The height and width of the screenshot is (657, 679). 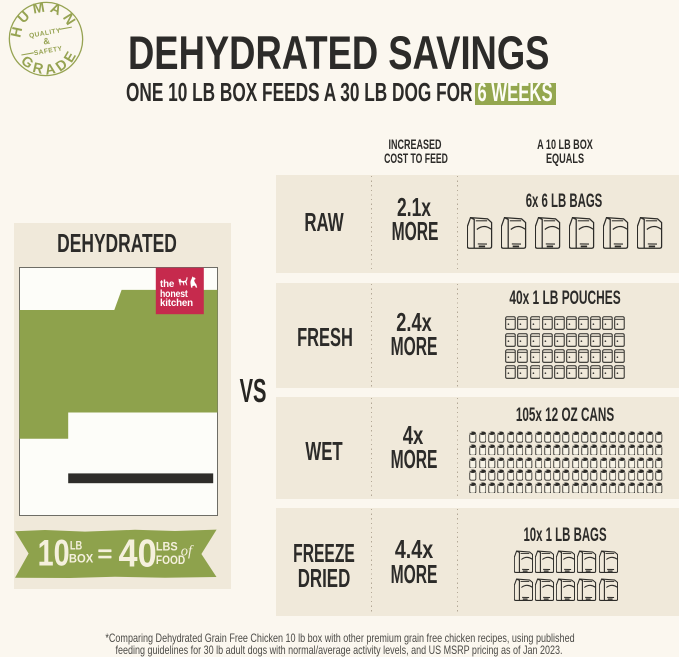 What do you see at coordinates (54, 553) in the screenshot?
I see `svg-text: 10` at bounding box center [54, 553].